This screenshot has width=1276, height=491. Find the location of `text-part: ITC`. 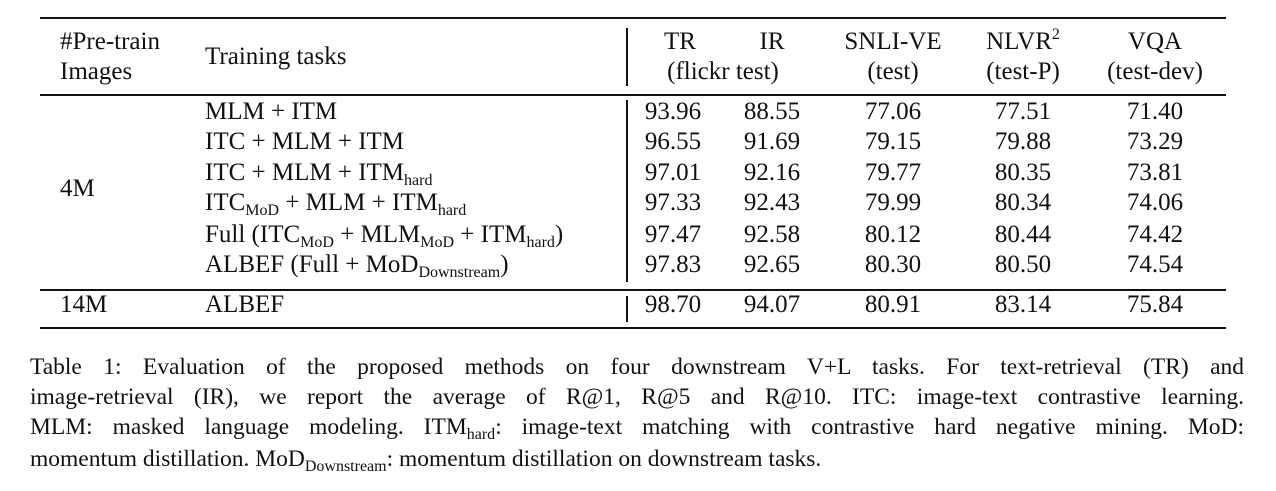

text-part: ITC is located at coordinates (225, 202).